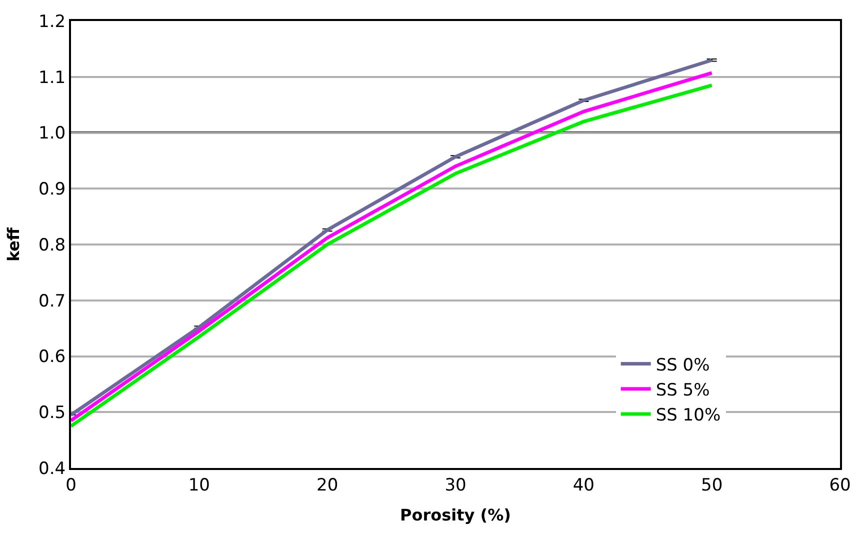 The height and width of the screenshot is (534, 863). Describe the element at coordinates (52, 468) in the screenshot. I see `y-tick-label: 0.4` at that location.